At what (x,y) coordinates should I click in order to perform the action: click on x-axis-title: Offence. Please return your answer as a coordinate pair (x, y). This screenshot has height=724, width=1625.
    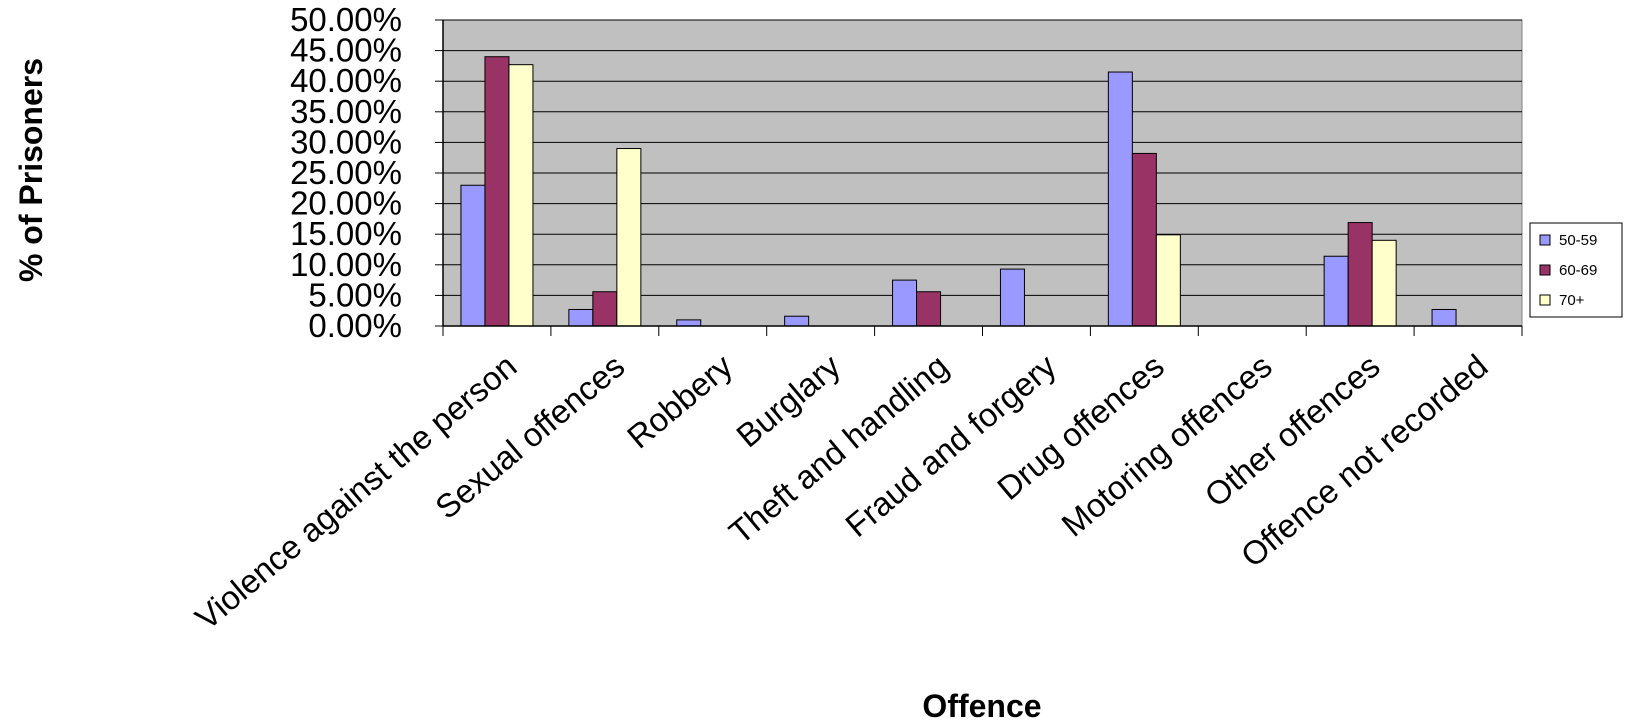
    Looking at the image, I should click on (981, 706).